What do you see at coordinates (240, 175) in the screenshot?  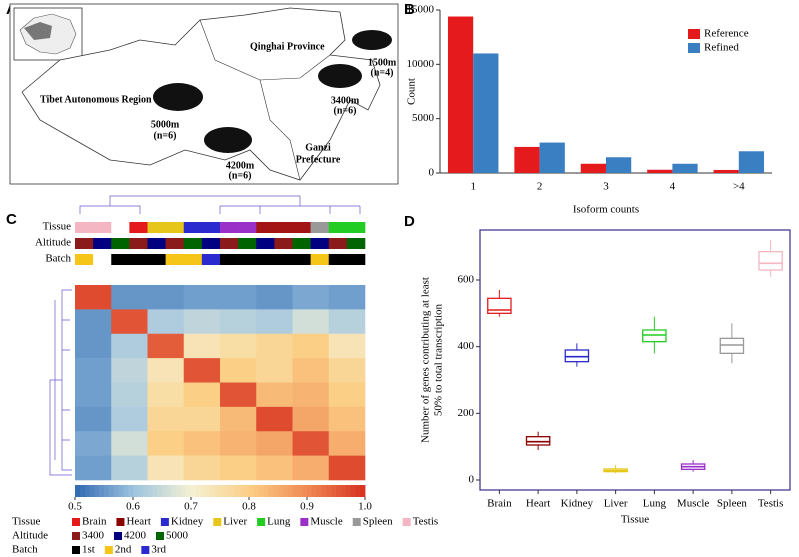 I see `site-label: (n=6)` at bounding box center [240, 175].